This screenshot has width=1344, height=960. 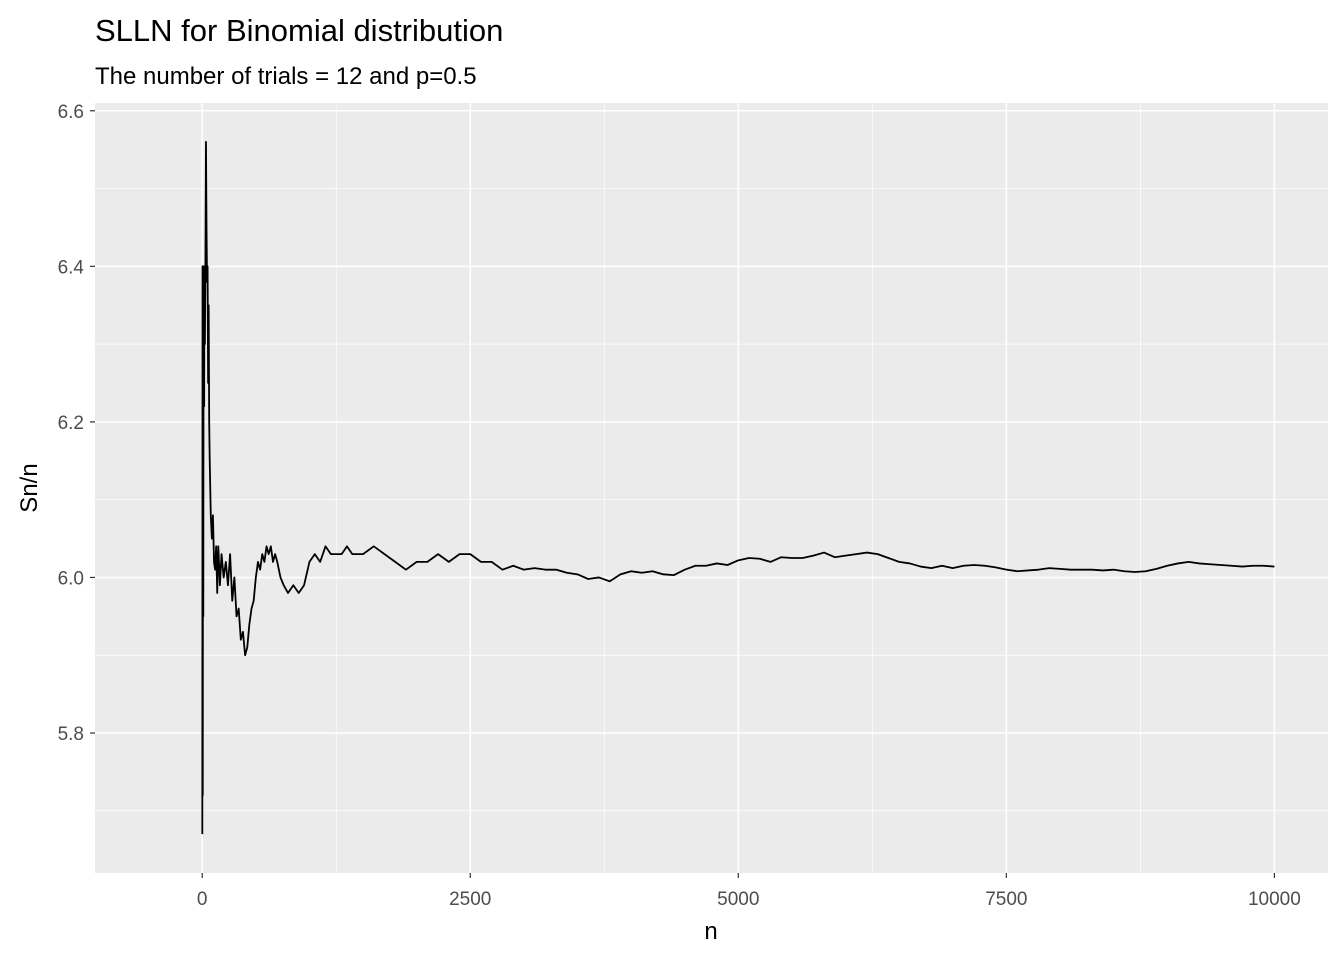 I want to click on y-tick-label: 6.4, so click(x=71, y=267).